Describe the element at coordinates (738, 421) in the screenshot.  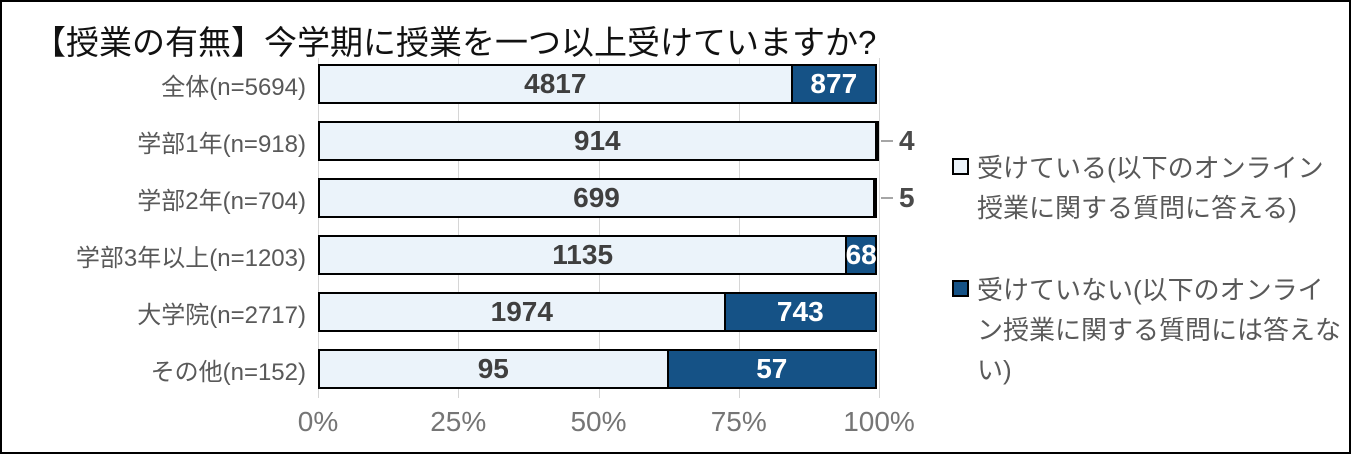
I see `axis-tick-label: 75%` at that location.